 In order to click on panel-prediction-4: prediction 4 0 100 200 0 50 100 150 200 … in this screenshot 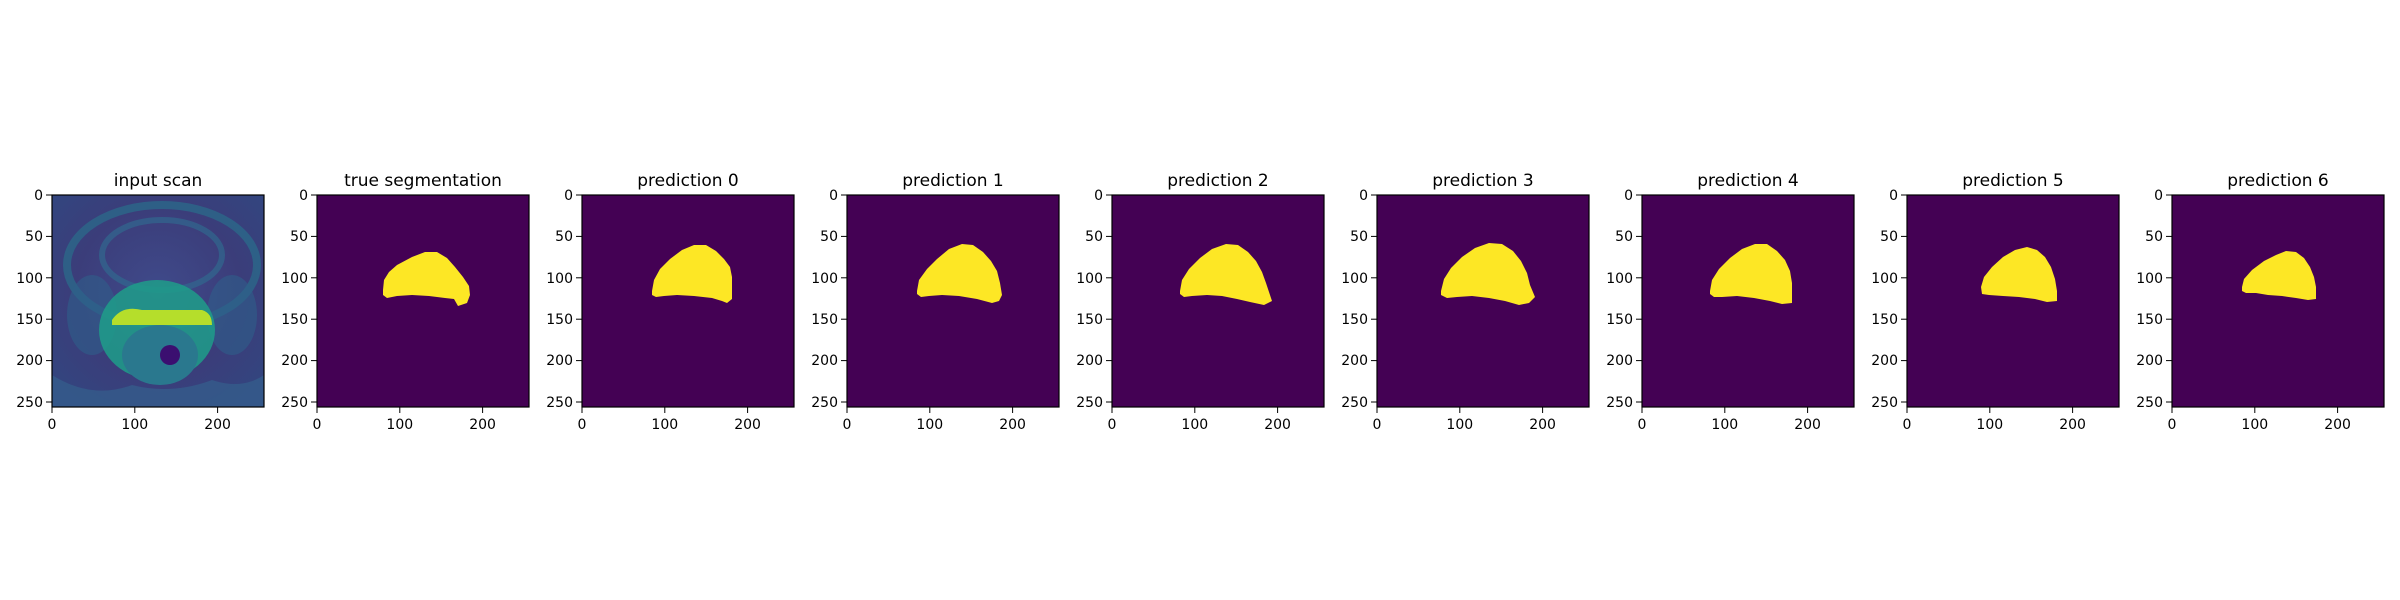, I will do `click(1730, 302)`.